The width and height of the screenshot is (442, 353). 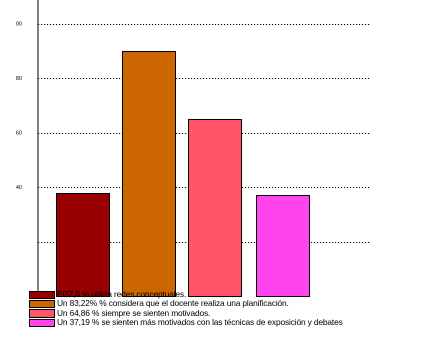 What do you see at coordinates (122, 294) in the screenshot?
I see `legend-label-1: El37,8 % utiliza redes conceptuales.` at bounding box center [122, 294].